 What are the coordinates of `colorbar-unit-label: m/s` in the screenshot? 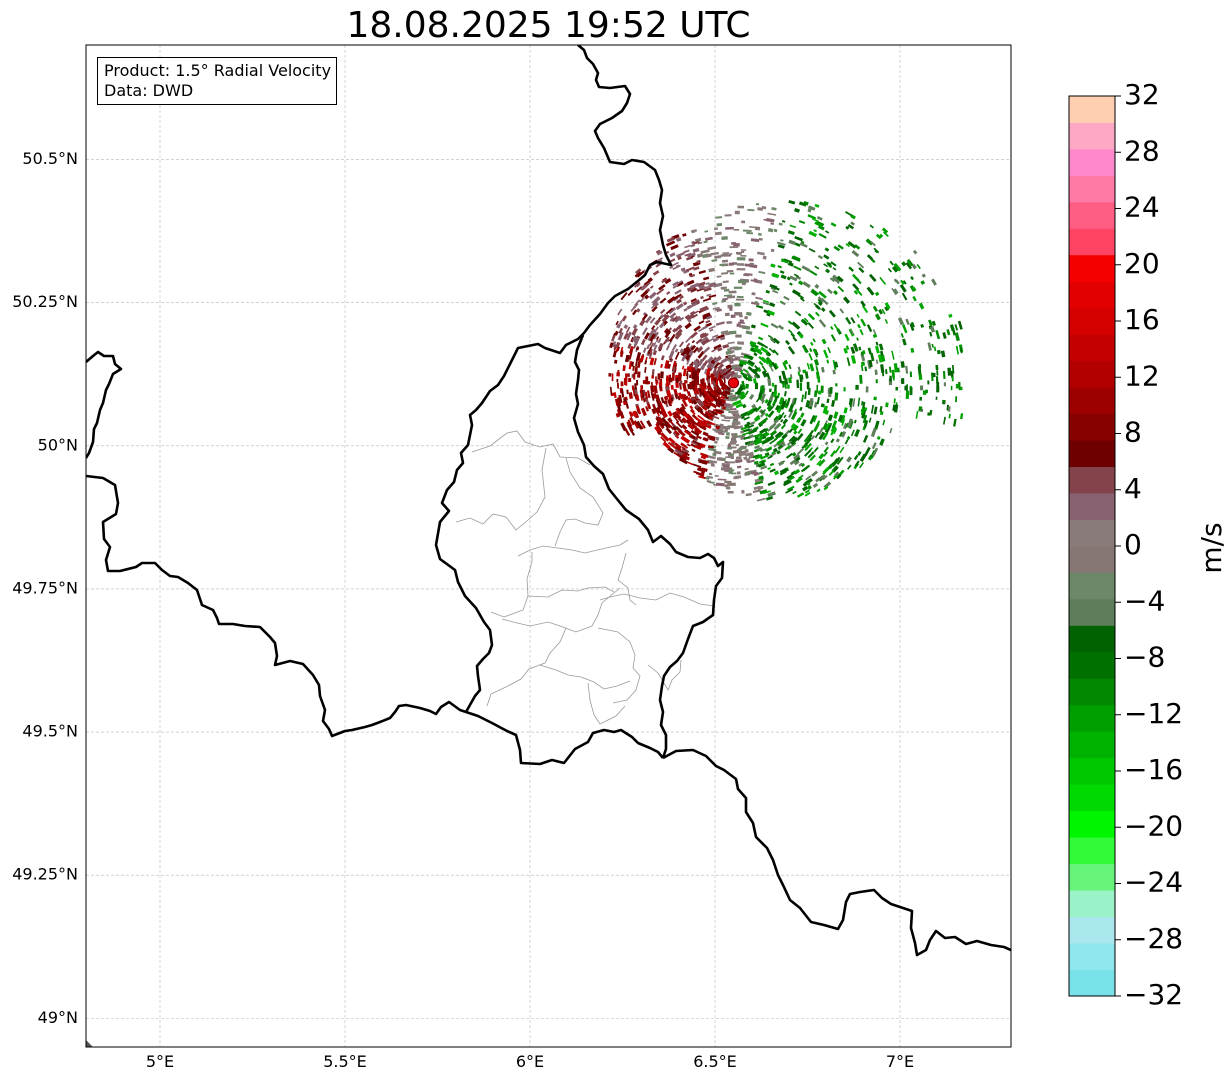 It's located at (1210, 547).